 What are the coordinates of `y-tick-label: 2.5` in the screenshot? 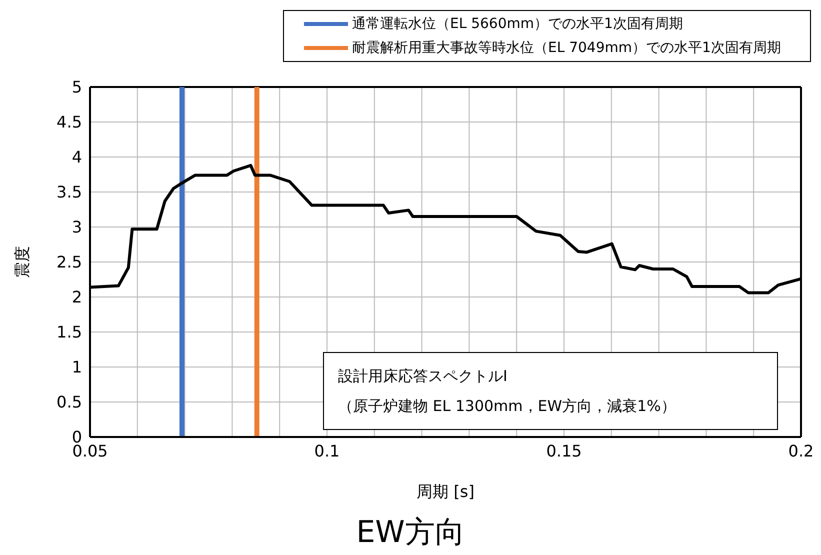 It's located at (69, 262).